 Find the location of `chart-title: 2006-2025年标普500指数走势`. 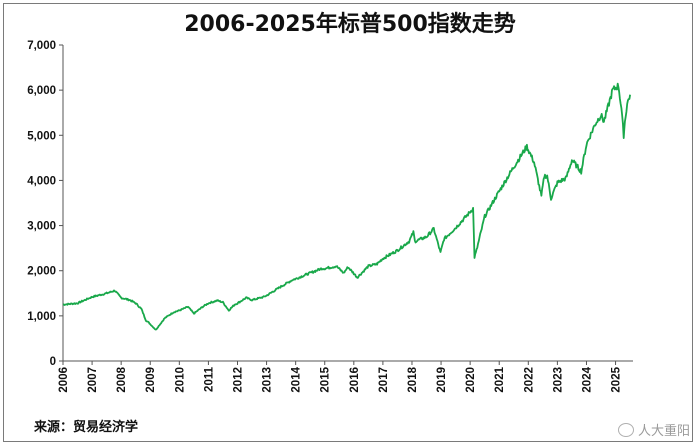

chart-title: 2006-2025年标普500指数走势 is located at coordinates (350, 24).